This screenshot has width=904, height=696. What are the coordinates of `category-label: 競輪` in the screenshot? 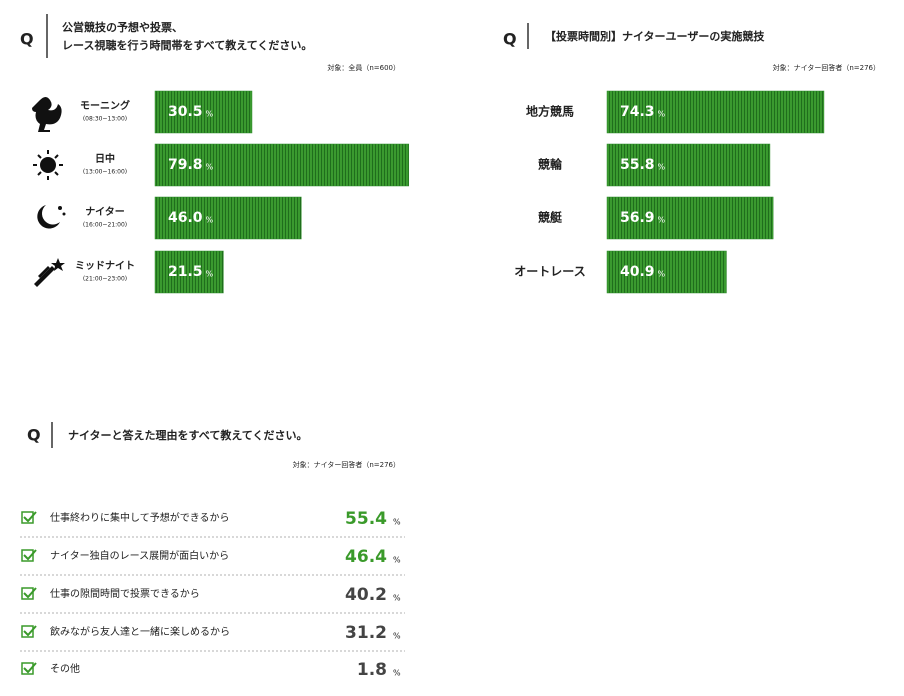 It's located at (550, 164).